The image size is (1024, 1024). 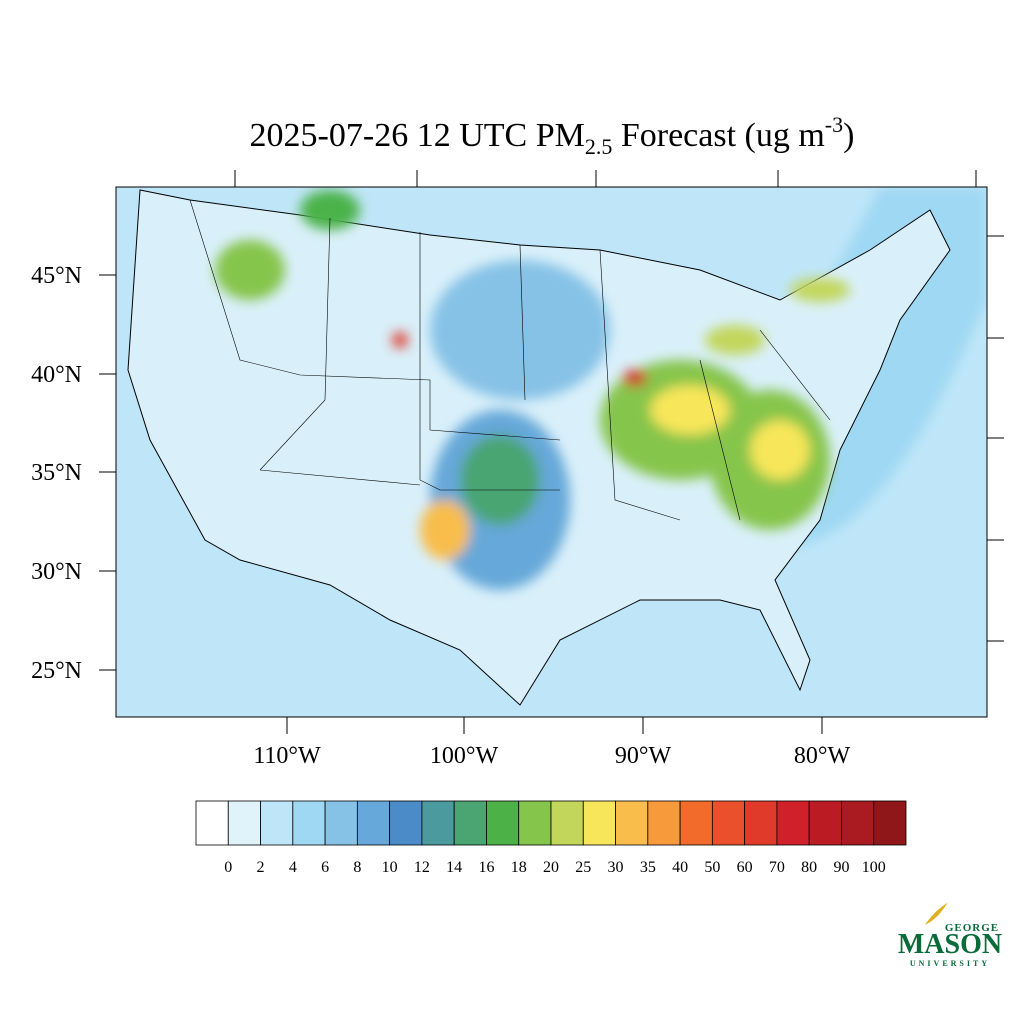 What do you see at coordinates (648, 867) in the screenshot?
I see `colorbar-label: 35` at bounding box center [648, 867].